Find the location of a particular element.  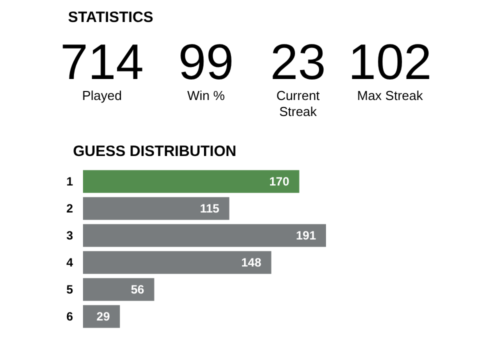

data-label: 29 is located at coordinates (103, 317).